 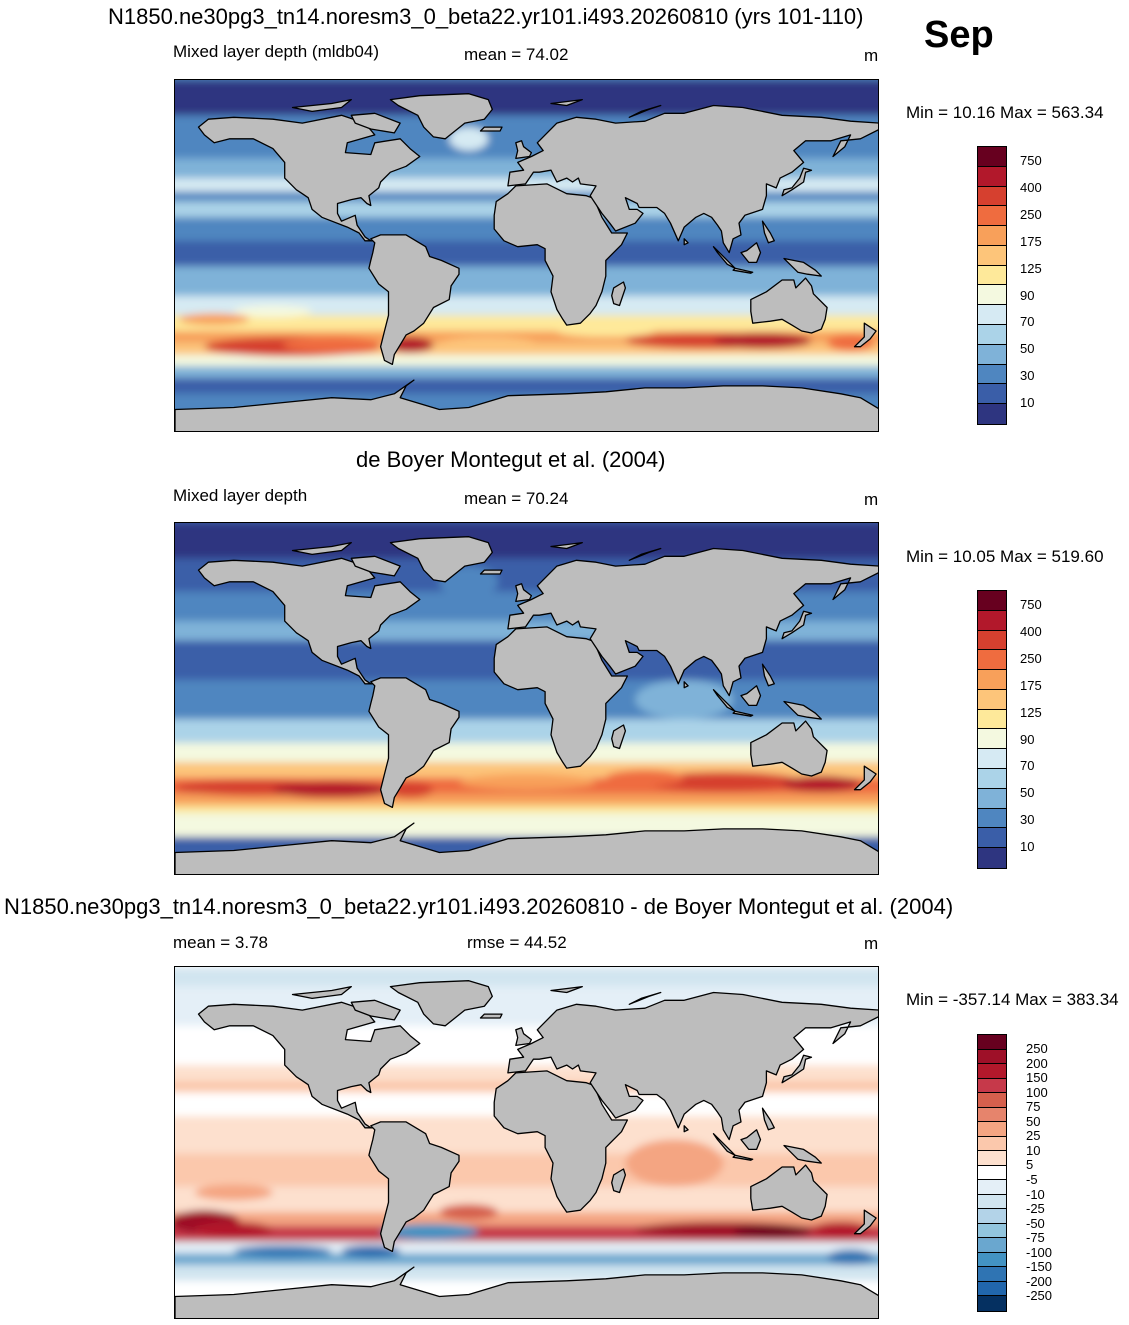 What do you see at coordinates (276, 51) in the screenshot?
I see `panel1-variable-label: Mixed layer depth (mldb04)` at bounding box center [276, 51].